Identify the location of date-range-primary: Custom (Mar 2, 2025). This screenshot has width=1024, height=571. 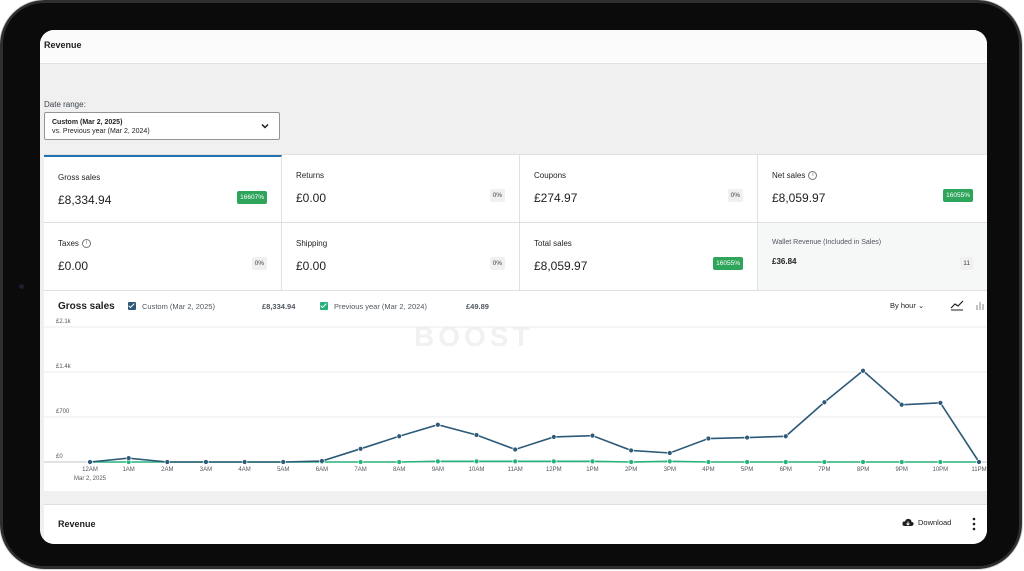
(87, 122).